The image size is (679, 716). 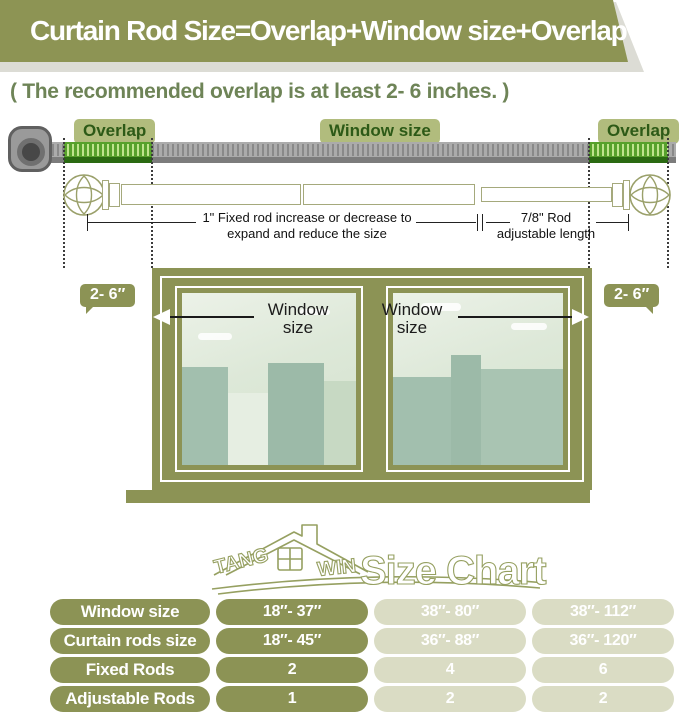 I want to click on dim-tick-right, so click(x=628, y=222).